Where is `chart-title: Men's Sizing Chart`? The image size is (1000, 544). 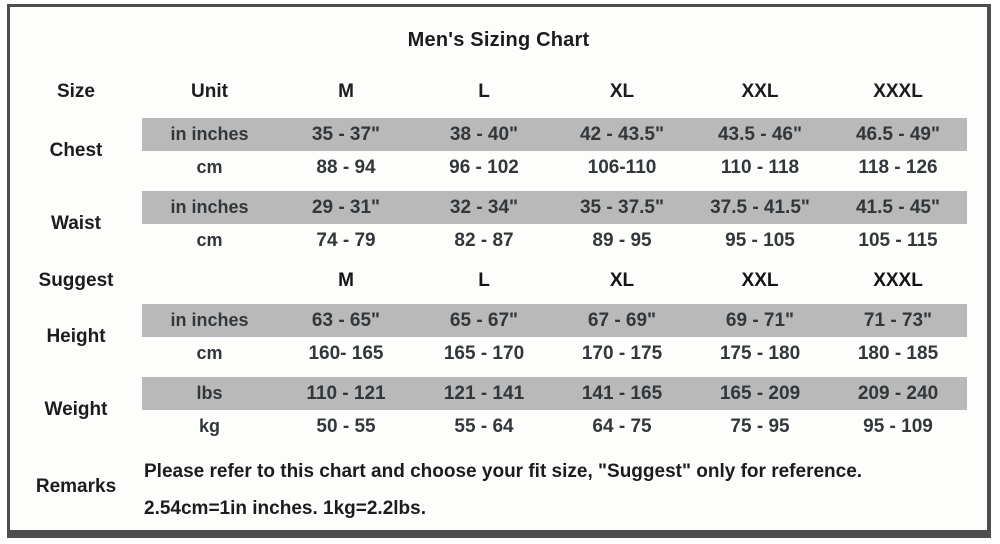 chart-title: Men's Sizing Chart is located at coordinates (498, 39).